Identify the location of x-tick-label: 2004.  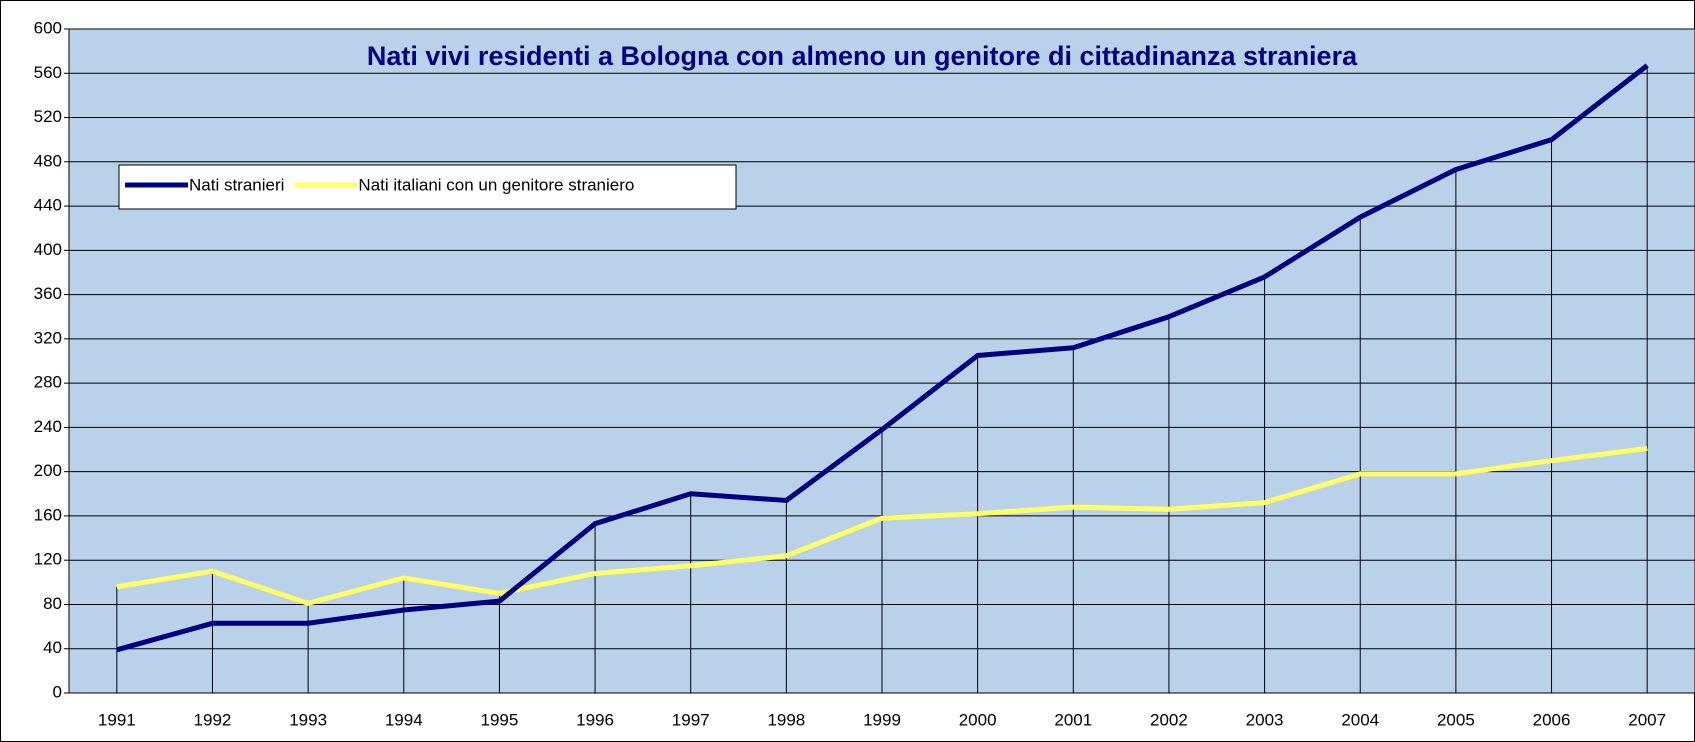
(1360, 719).